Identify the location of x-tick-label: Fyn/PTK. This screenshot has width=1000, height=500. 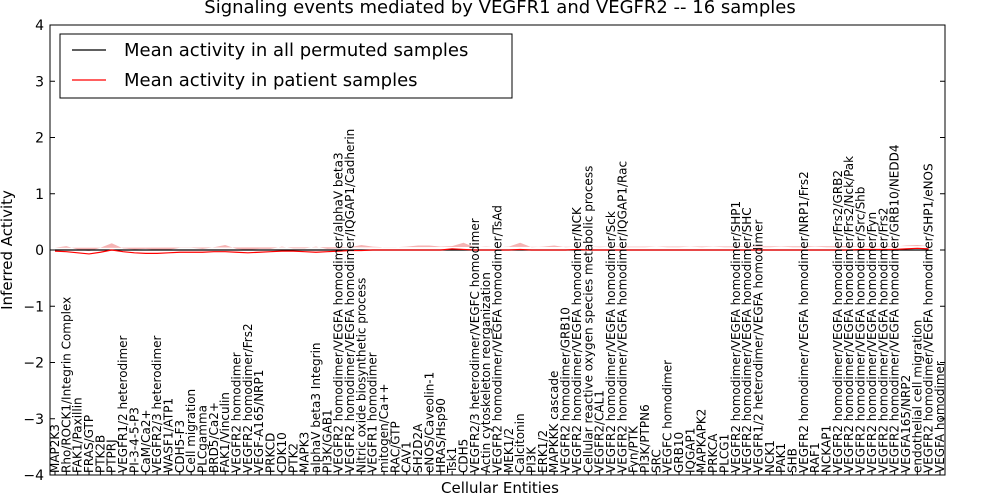
(634, 449).